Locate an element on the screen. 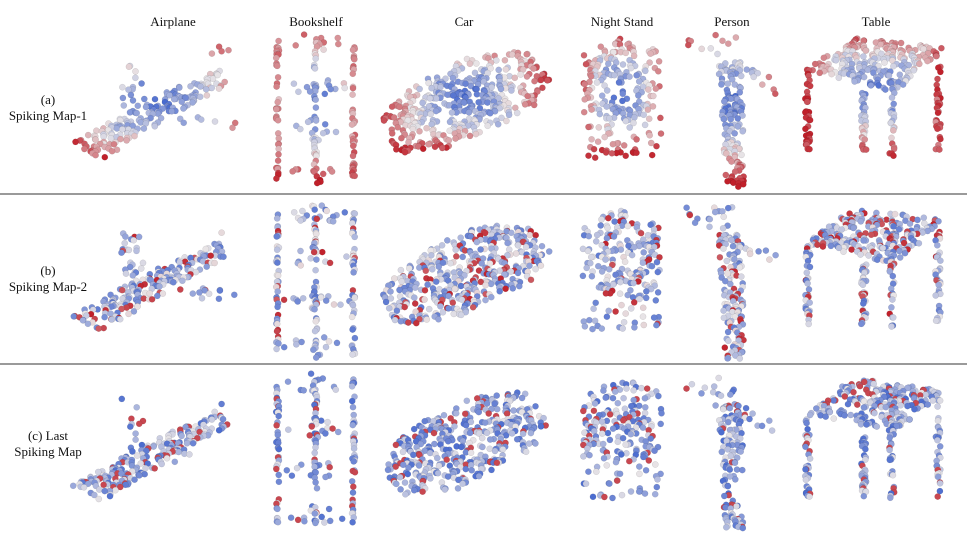 The image size is (967, 539). column-header-table: Table is located at coordinates (876, 21).